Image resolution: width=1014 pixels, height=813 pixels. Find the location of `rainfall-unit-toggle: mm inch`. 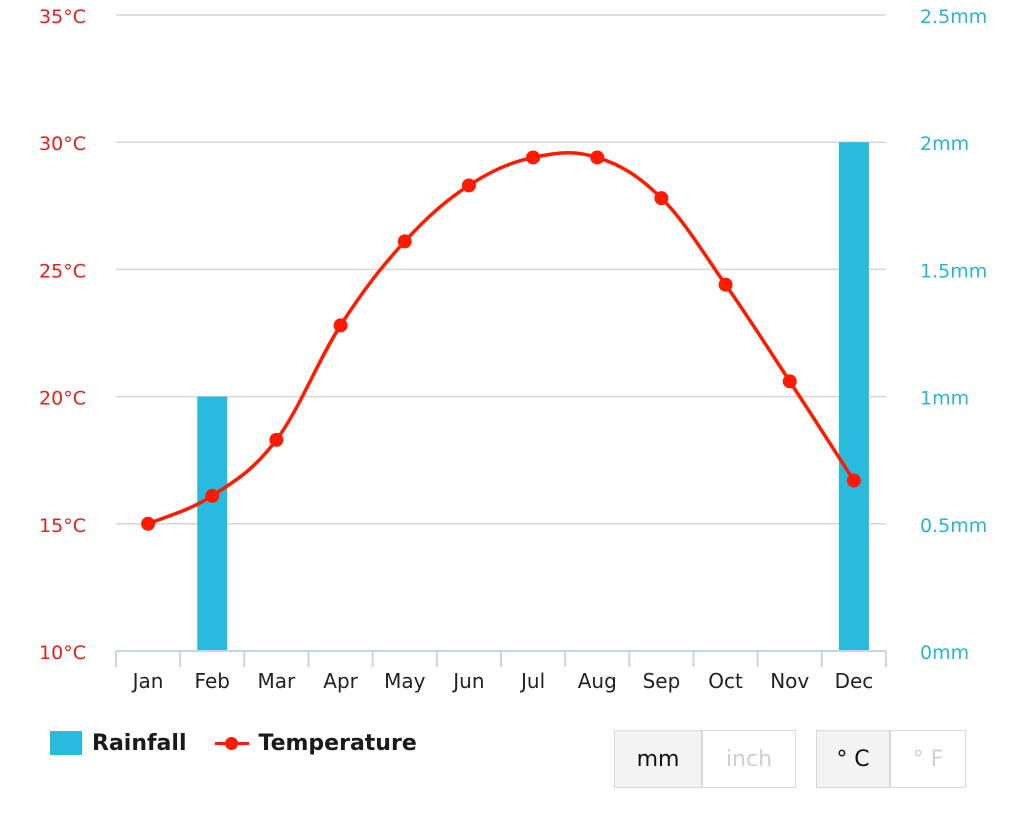

rainfall-unit-toggle: mm inch is located at coordinates (705, 759).